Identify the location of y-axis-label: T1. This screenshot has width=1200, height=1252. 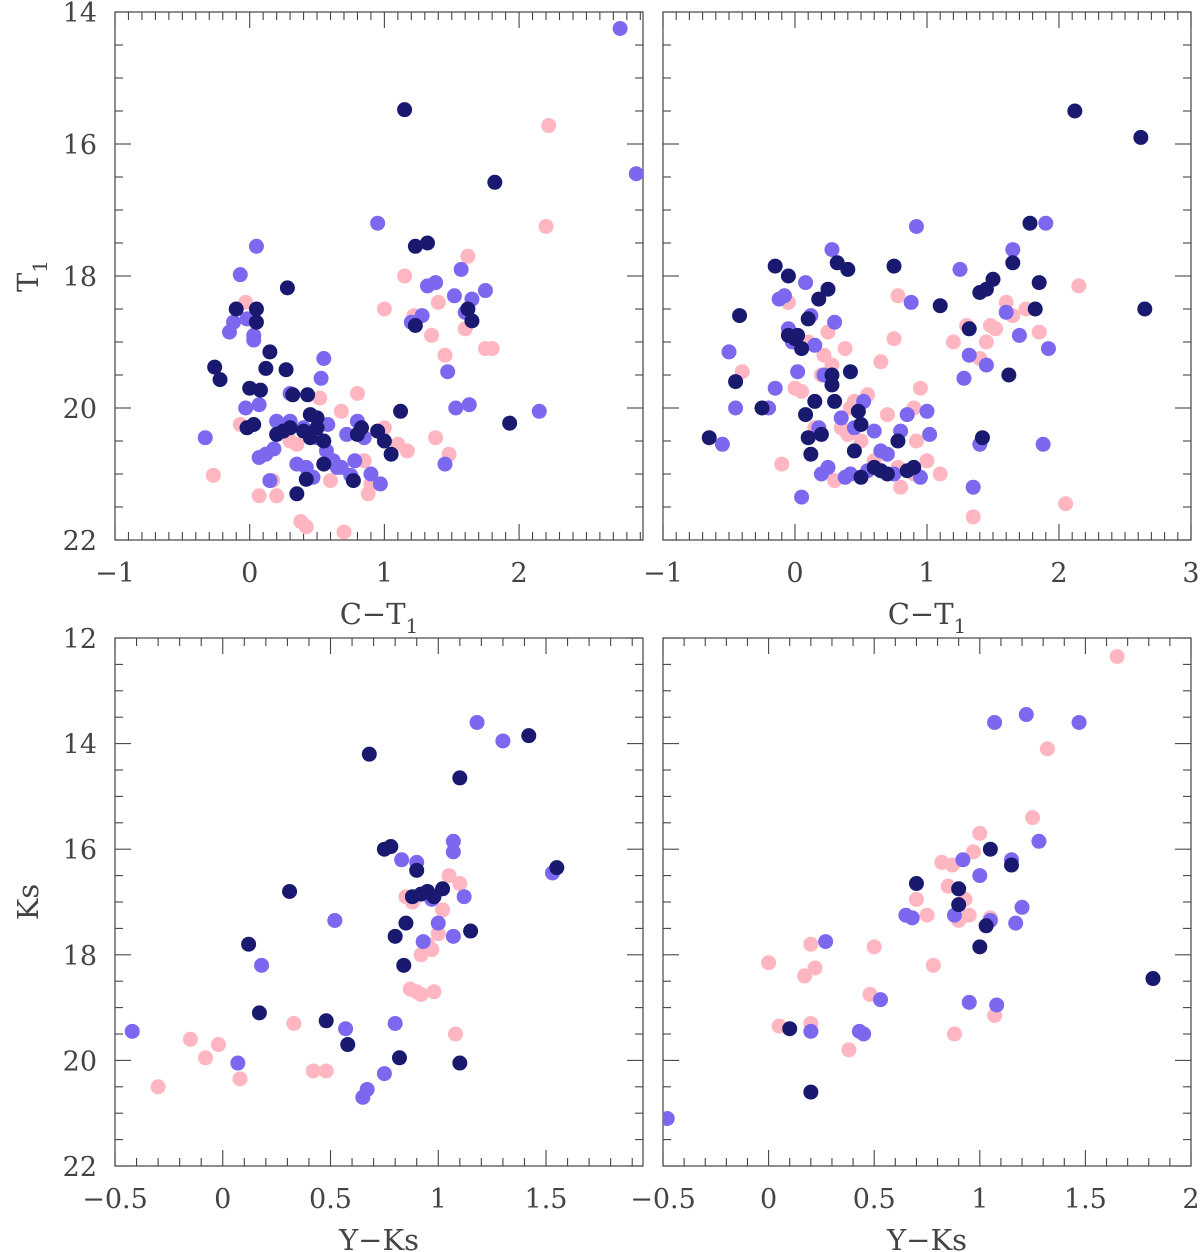
(31, 276).